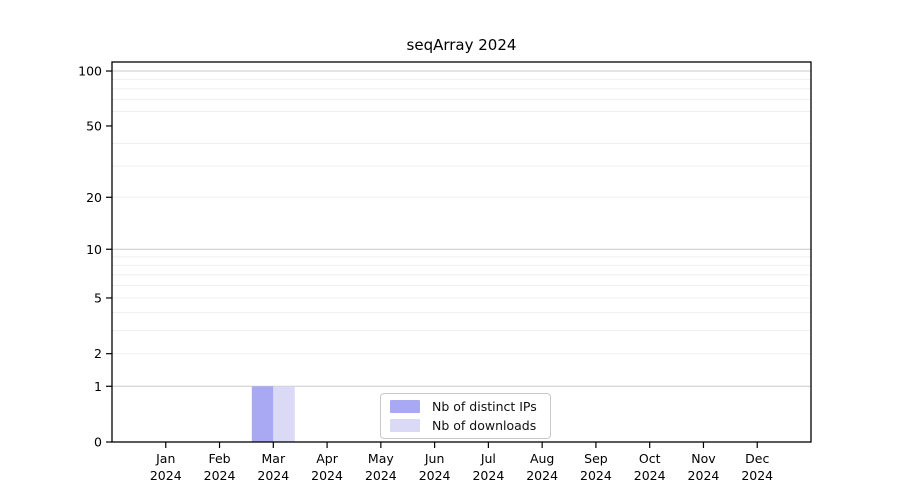 The height and width of the screenshot is (500, 900). Describe the element at coordinates (98, 297) in the screenshot. I see `y-tick-label: 5` at that location.